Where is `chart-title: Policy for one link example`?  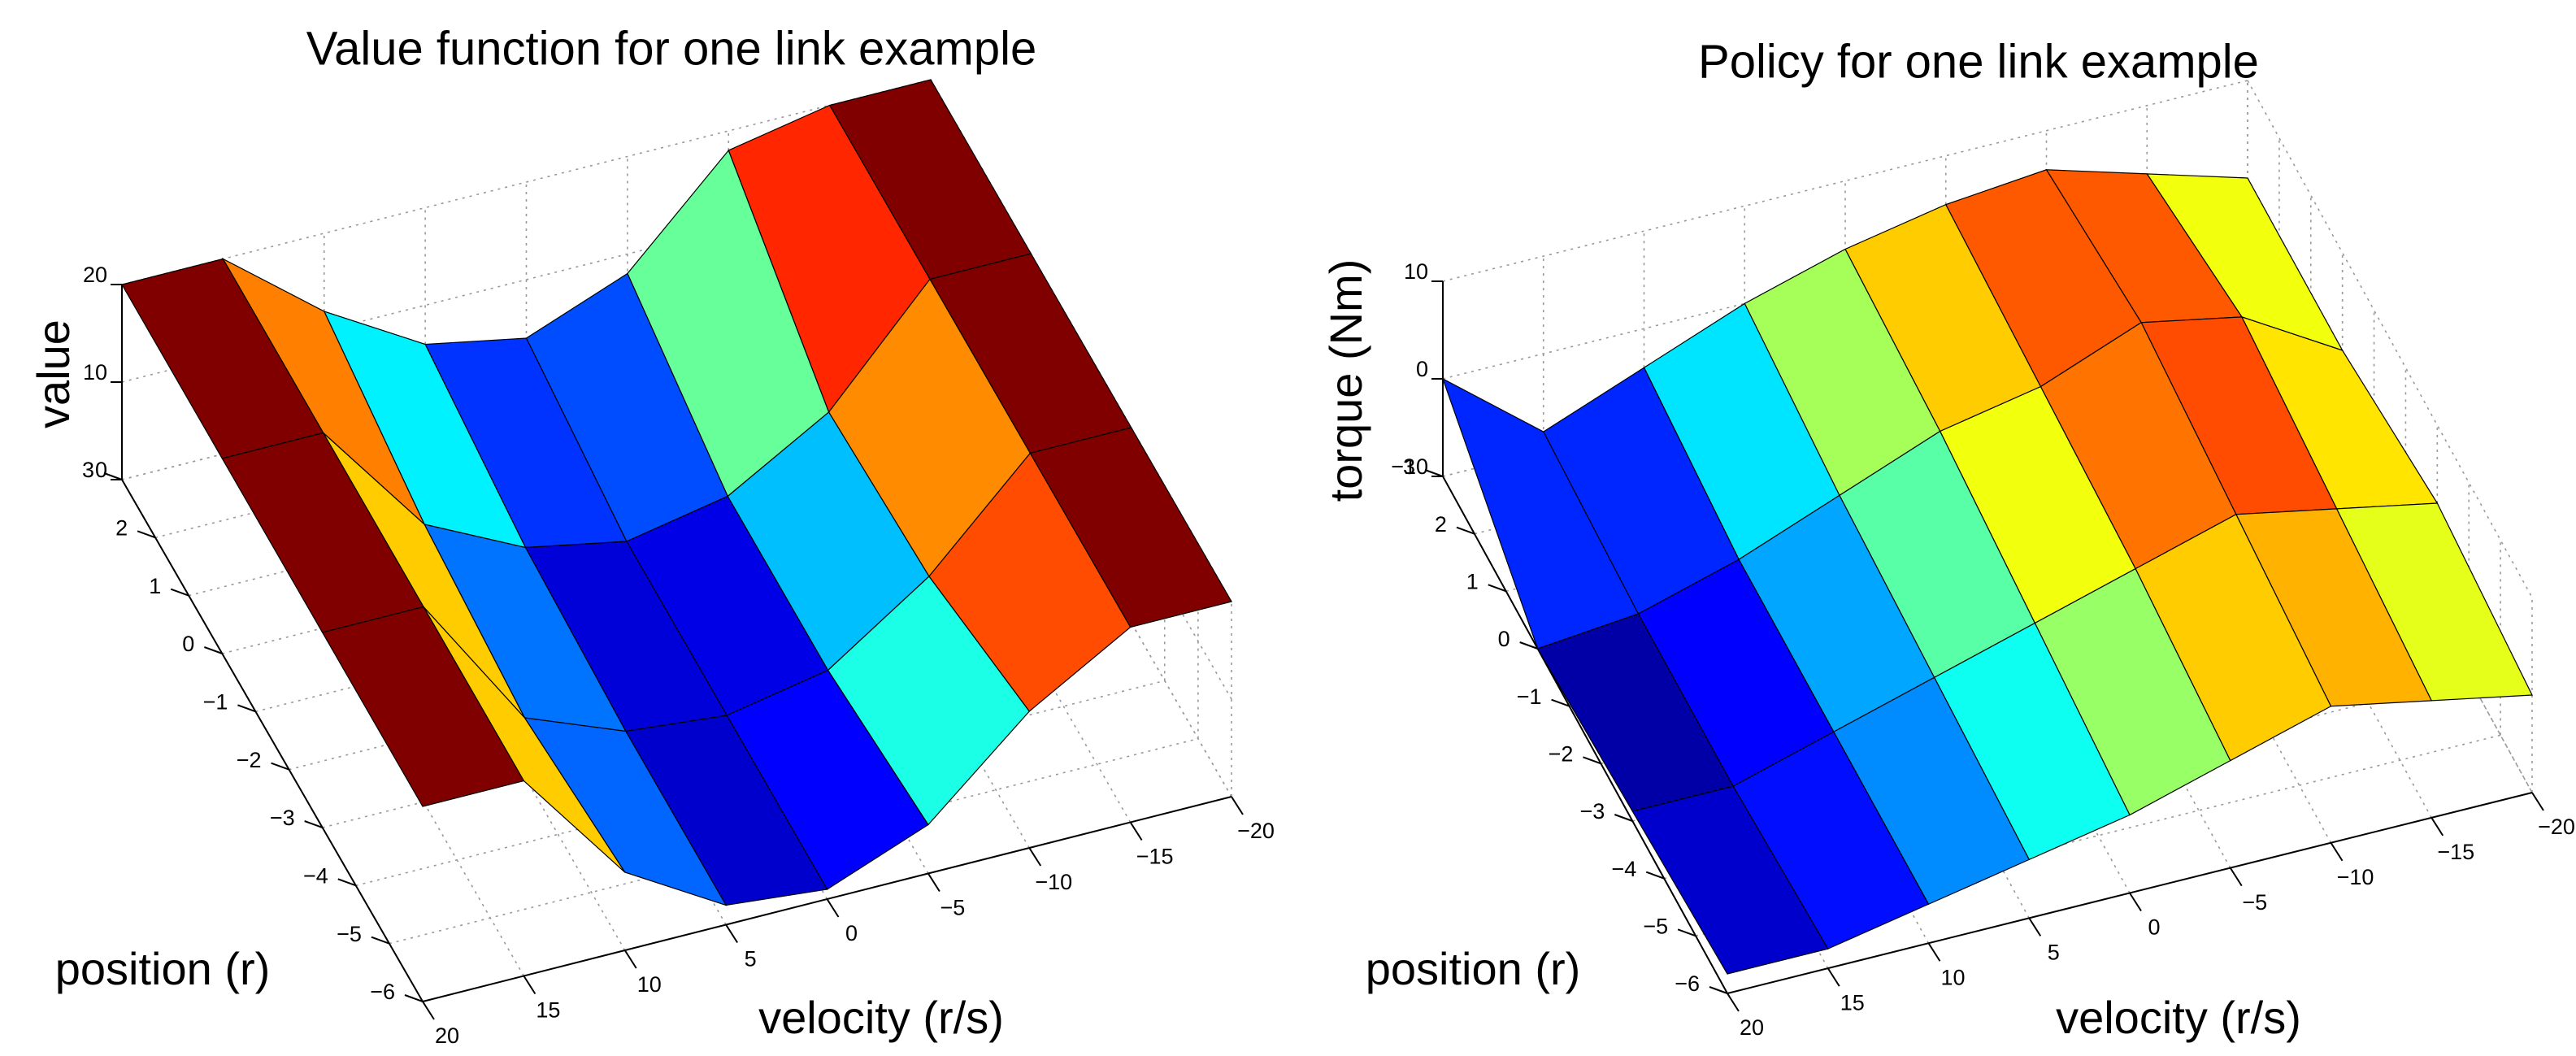 chart-title: Policy for one link example is located at coordinates (1978, 61).